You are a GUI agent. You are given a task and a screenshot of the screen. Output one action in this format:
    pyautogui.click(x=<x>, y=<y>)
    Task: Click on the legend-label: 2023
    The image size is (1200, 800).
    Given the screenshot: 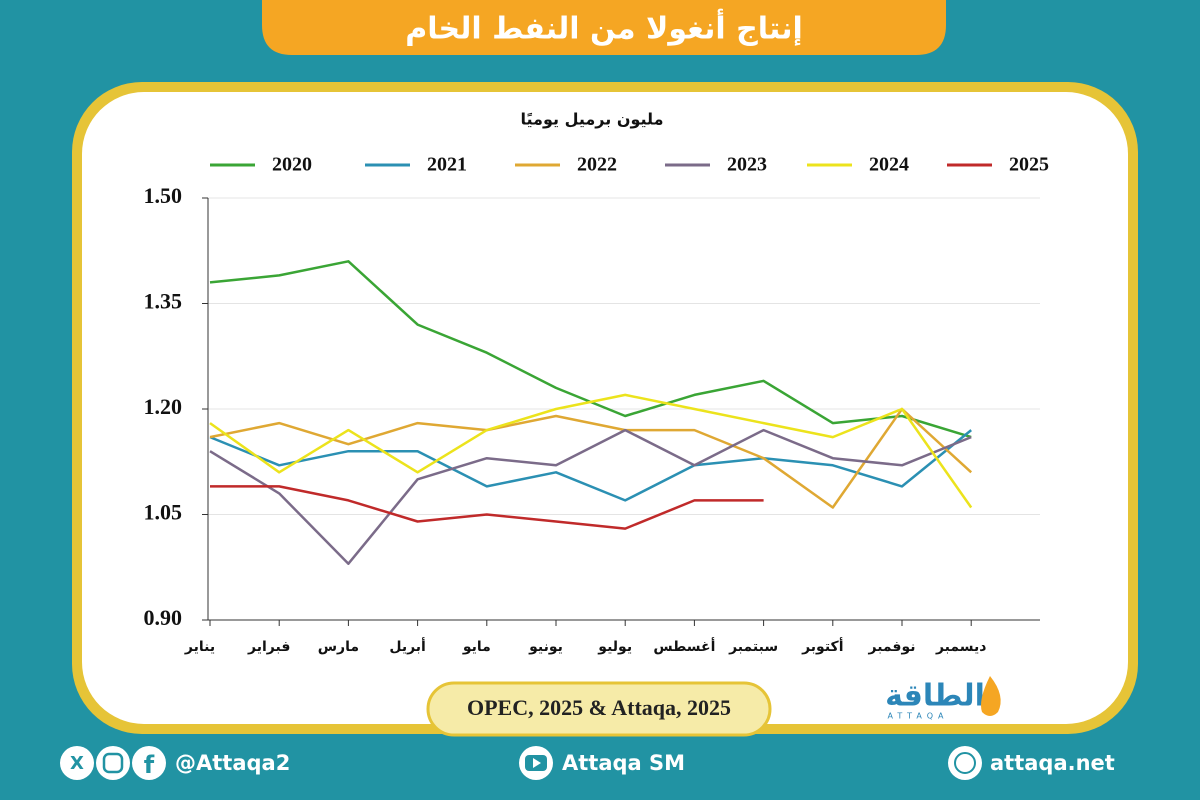 What is the action you would take?
    pyautogui.click(x=747, y=165)
    